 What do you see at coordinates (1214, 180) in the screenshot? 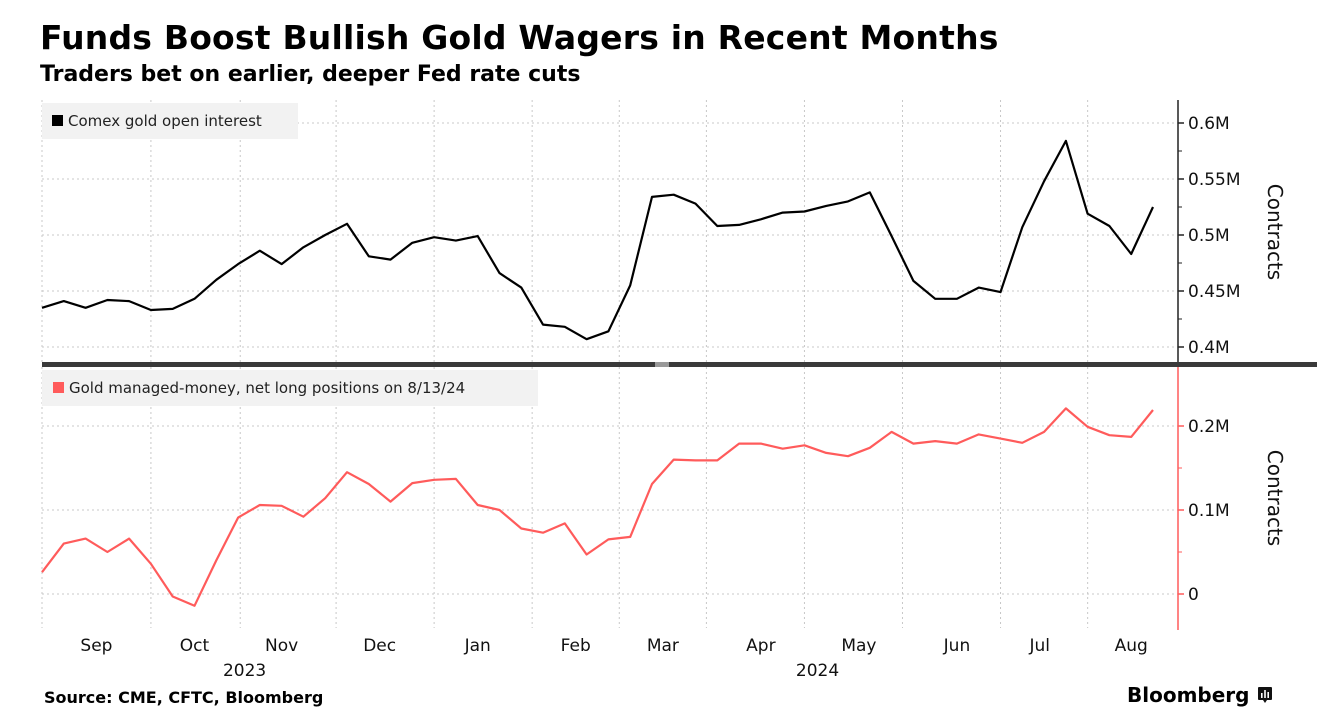
I see `y-tick-label: 0.55M` at bounding box center [1214, 180].